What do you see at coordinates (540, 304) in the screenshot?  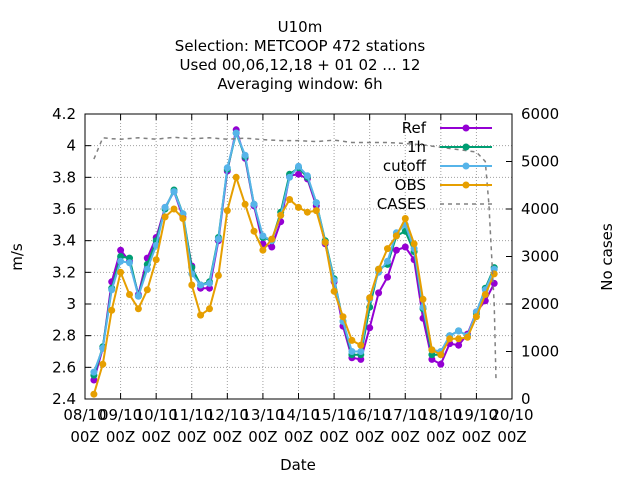 I see `y2-tick-label: 2000` at bounding box center [540, 304].